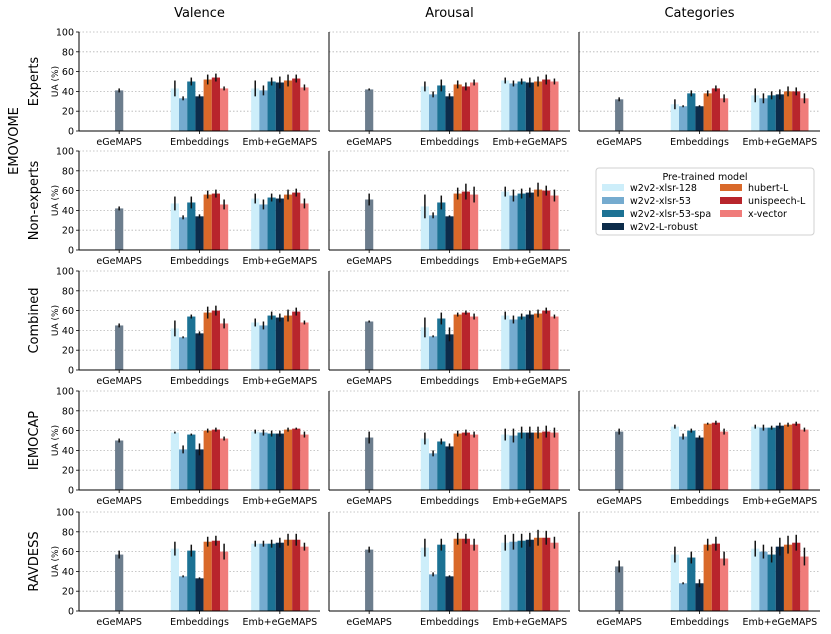 The width and height of the screenshot is (831, 634). I want to click on row-label: RAVDESS, so click(34, 561).